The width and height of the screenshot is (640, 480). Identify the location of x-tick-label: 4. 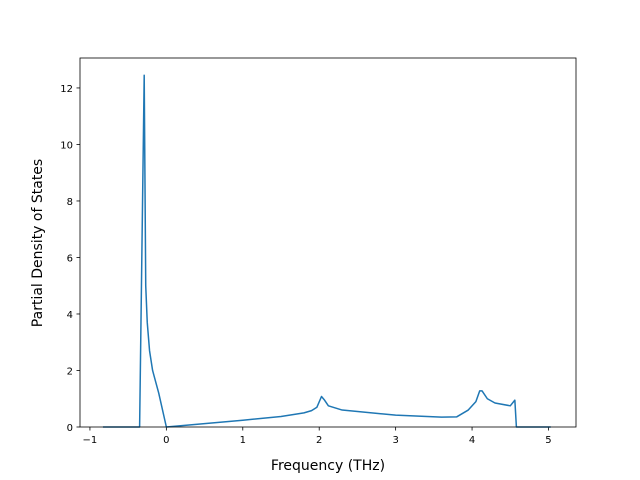
(472, 440).